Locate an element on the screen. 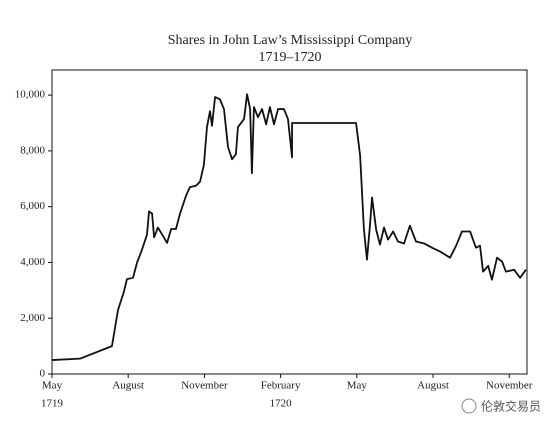  y-tick-label: 10,000 is located at coordinates (30, 95).